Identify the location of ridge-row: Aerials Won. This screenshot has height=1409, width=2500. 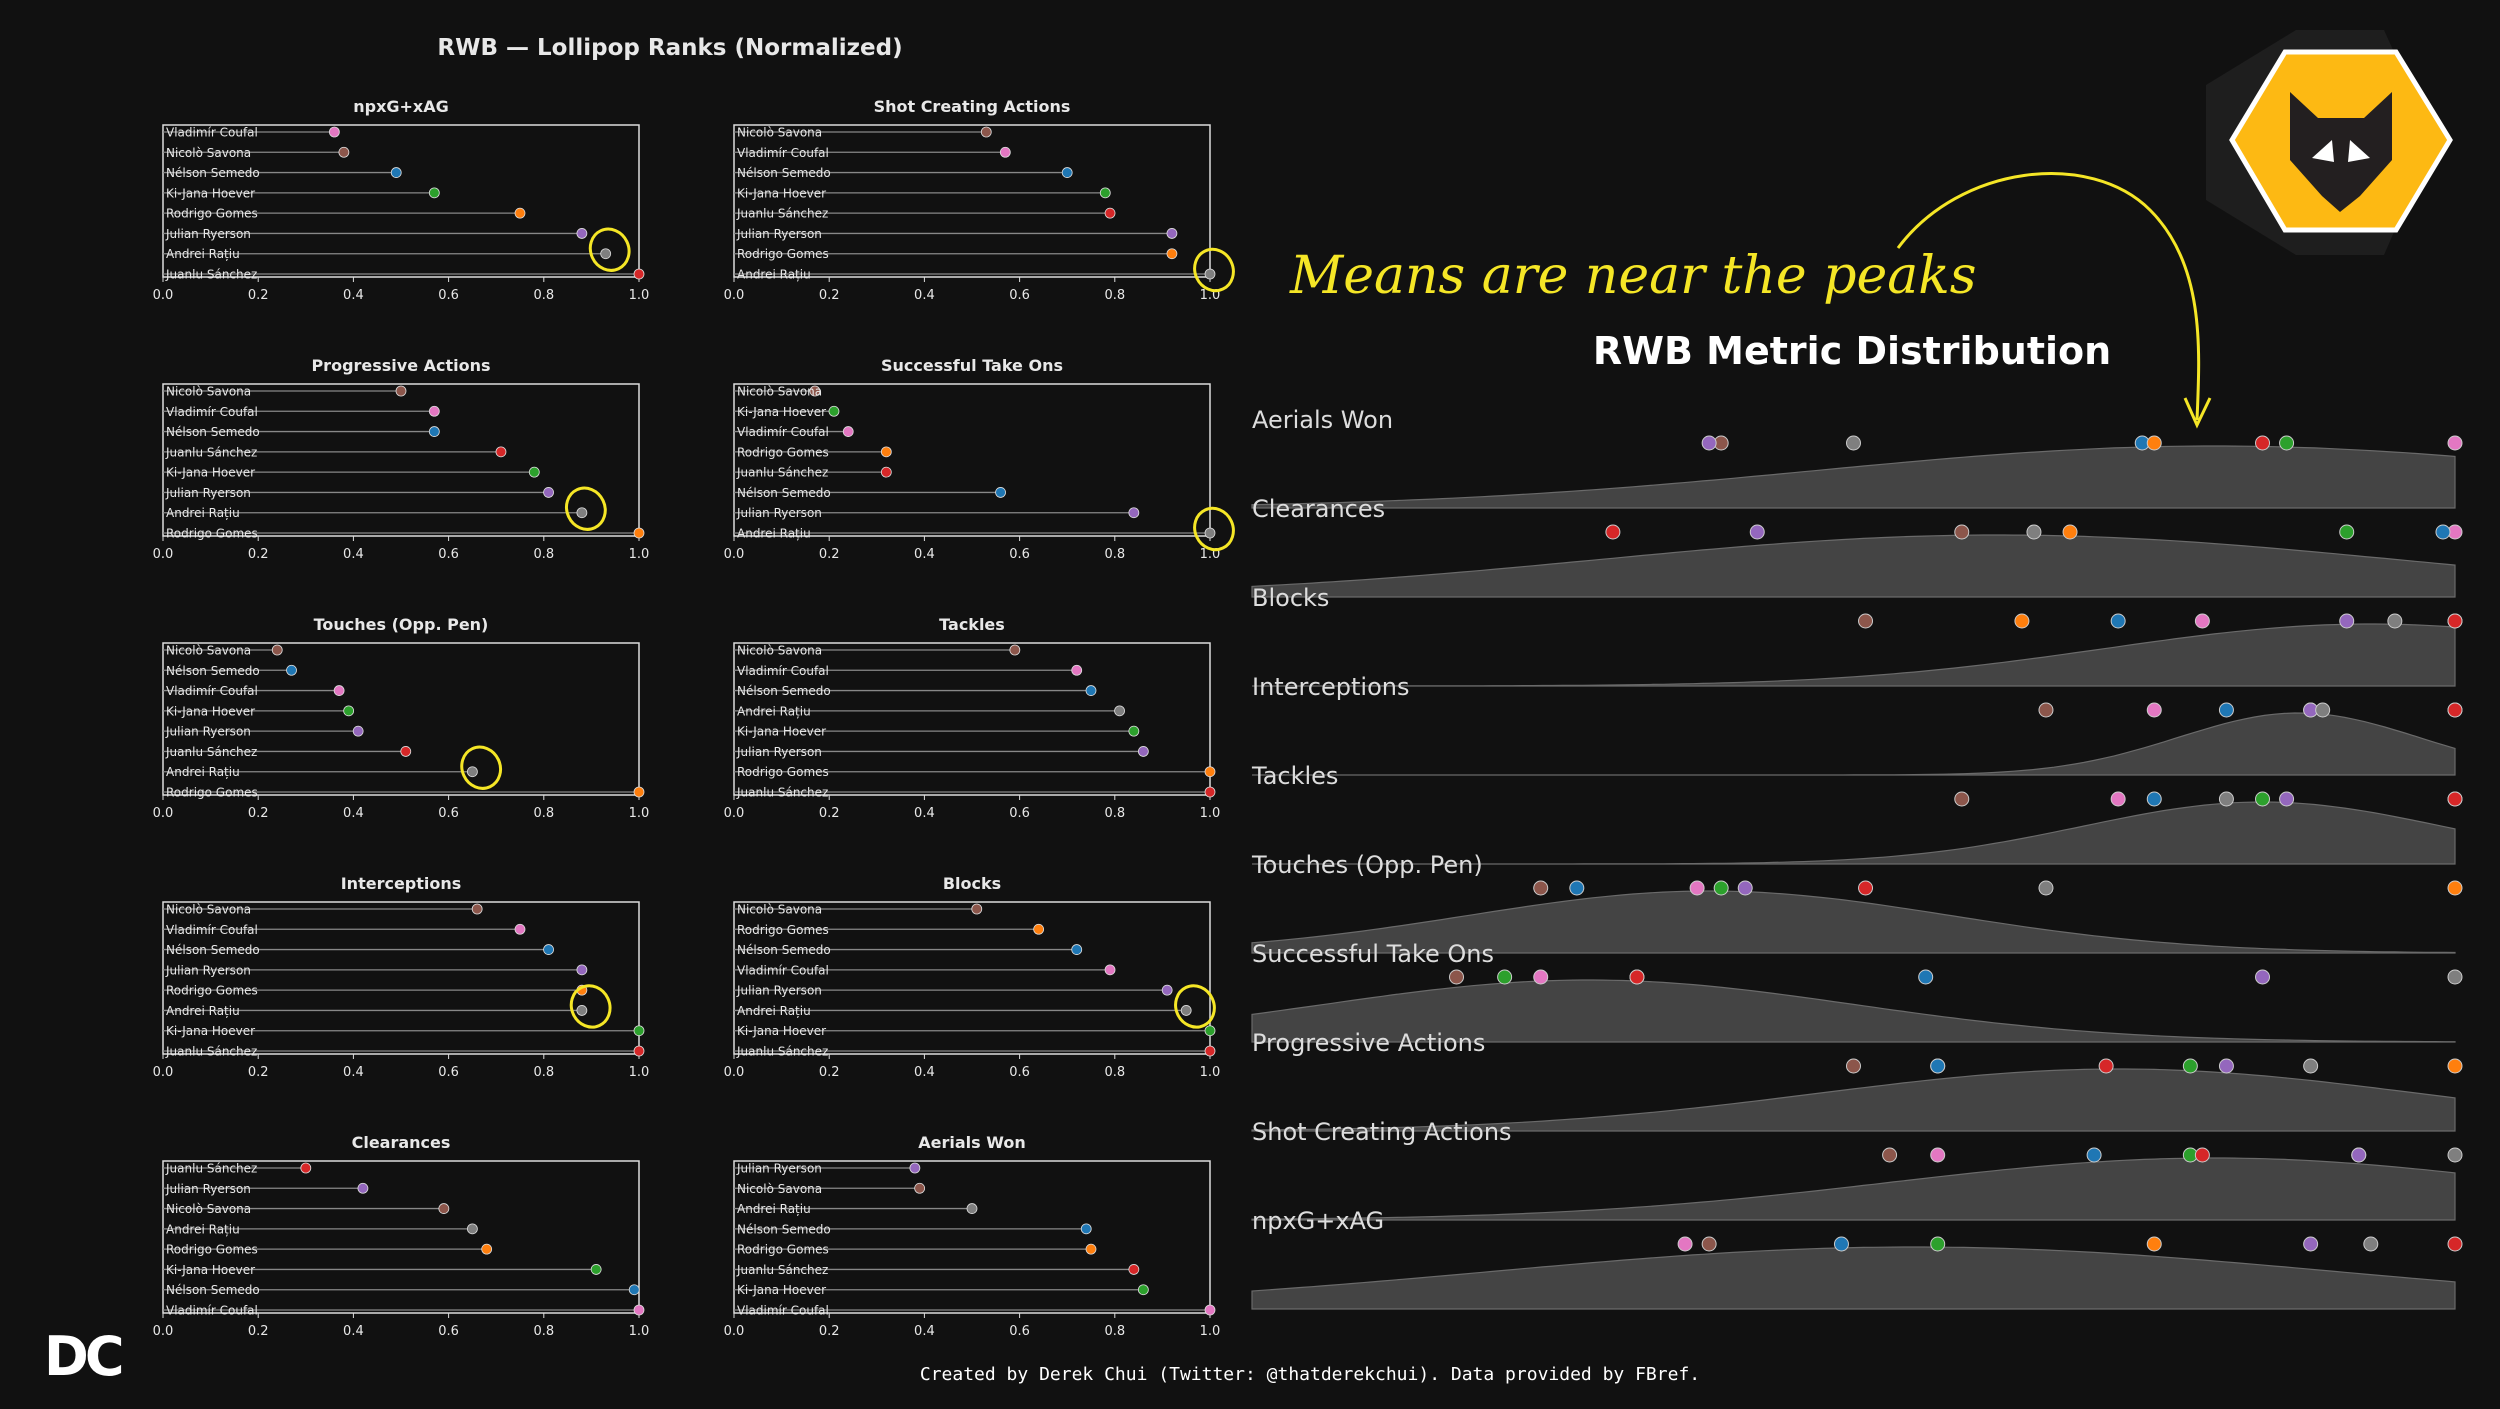
(1857, 457).